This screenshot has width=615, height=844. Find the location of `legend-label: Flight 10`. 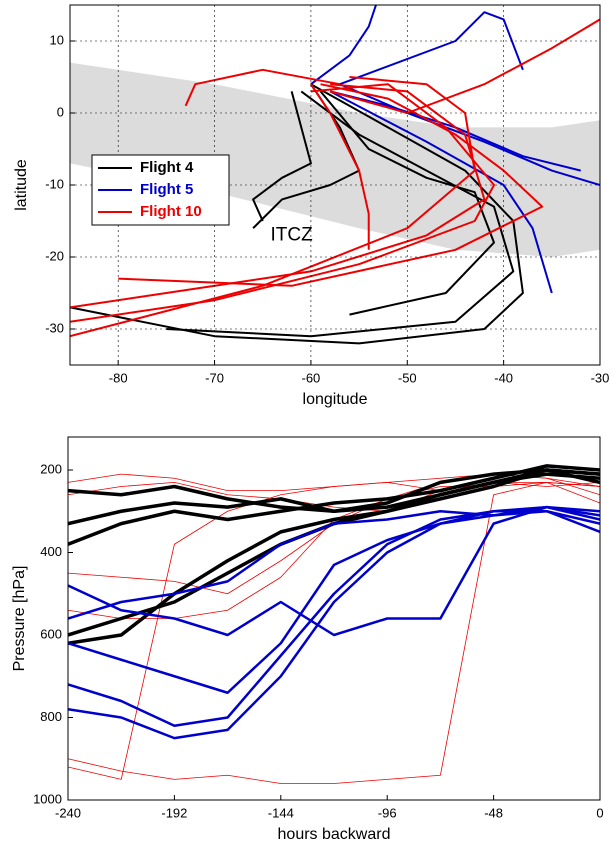

legend-label: Flight 10 is located at coordinates (171, 211).